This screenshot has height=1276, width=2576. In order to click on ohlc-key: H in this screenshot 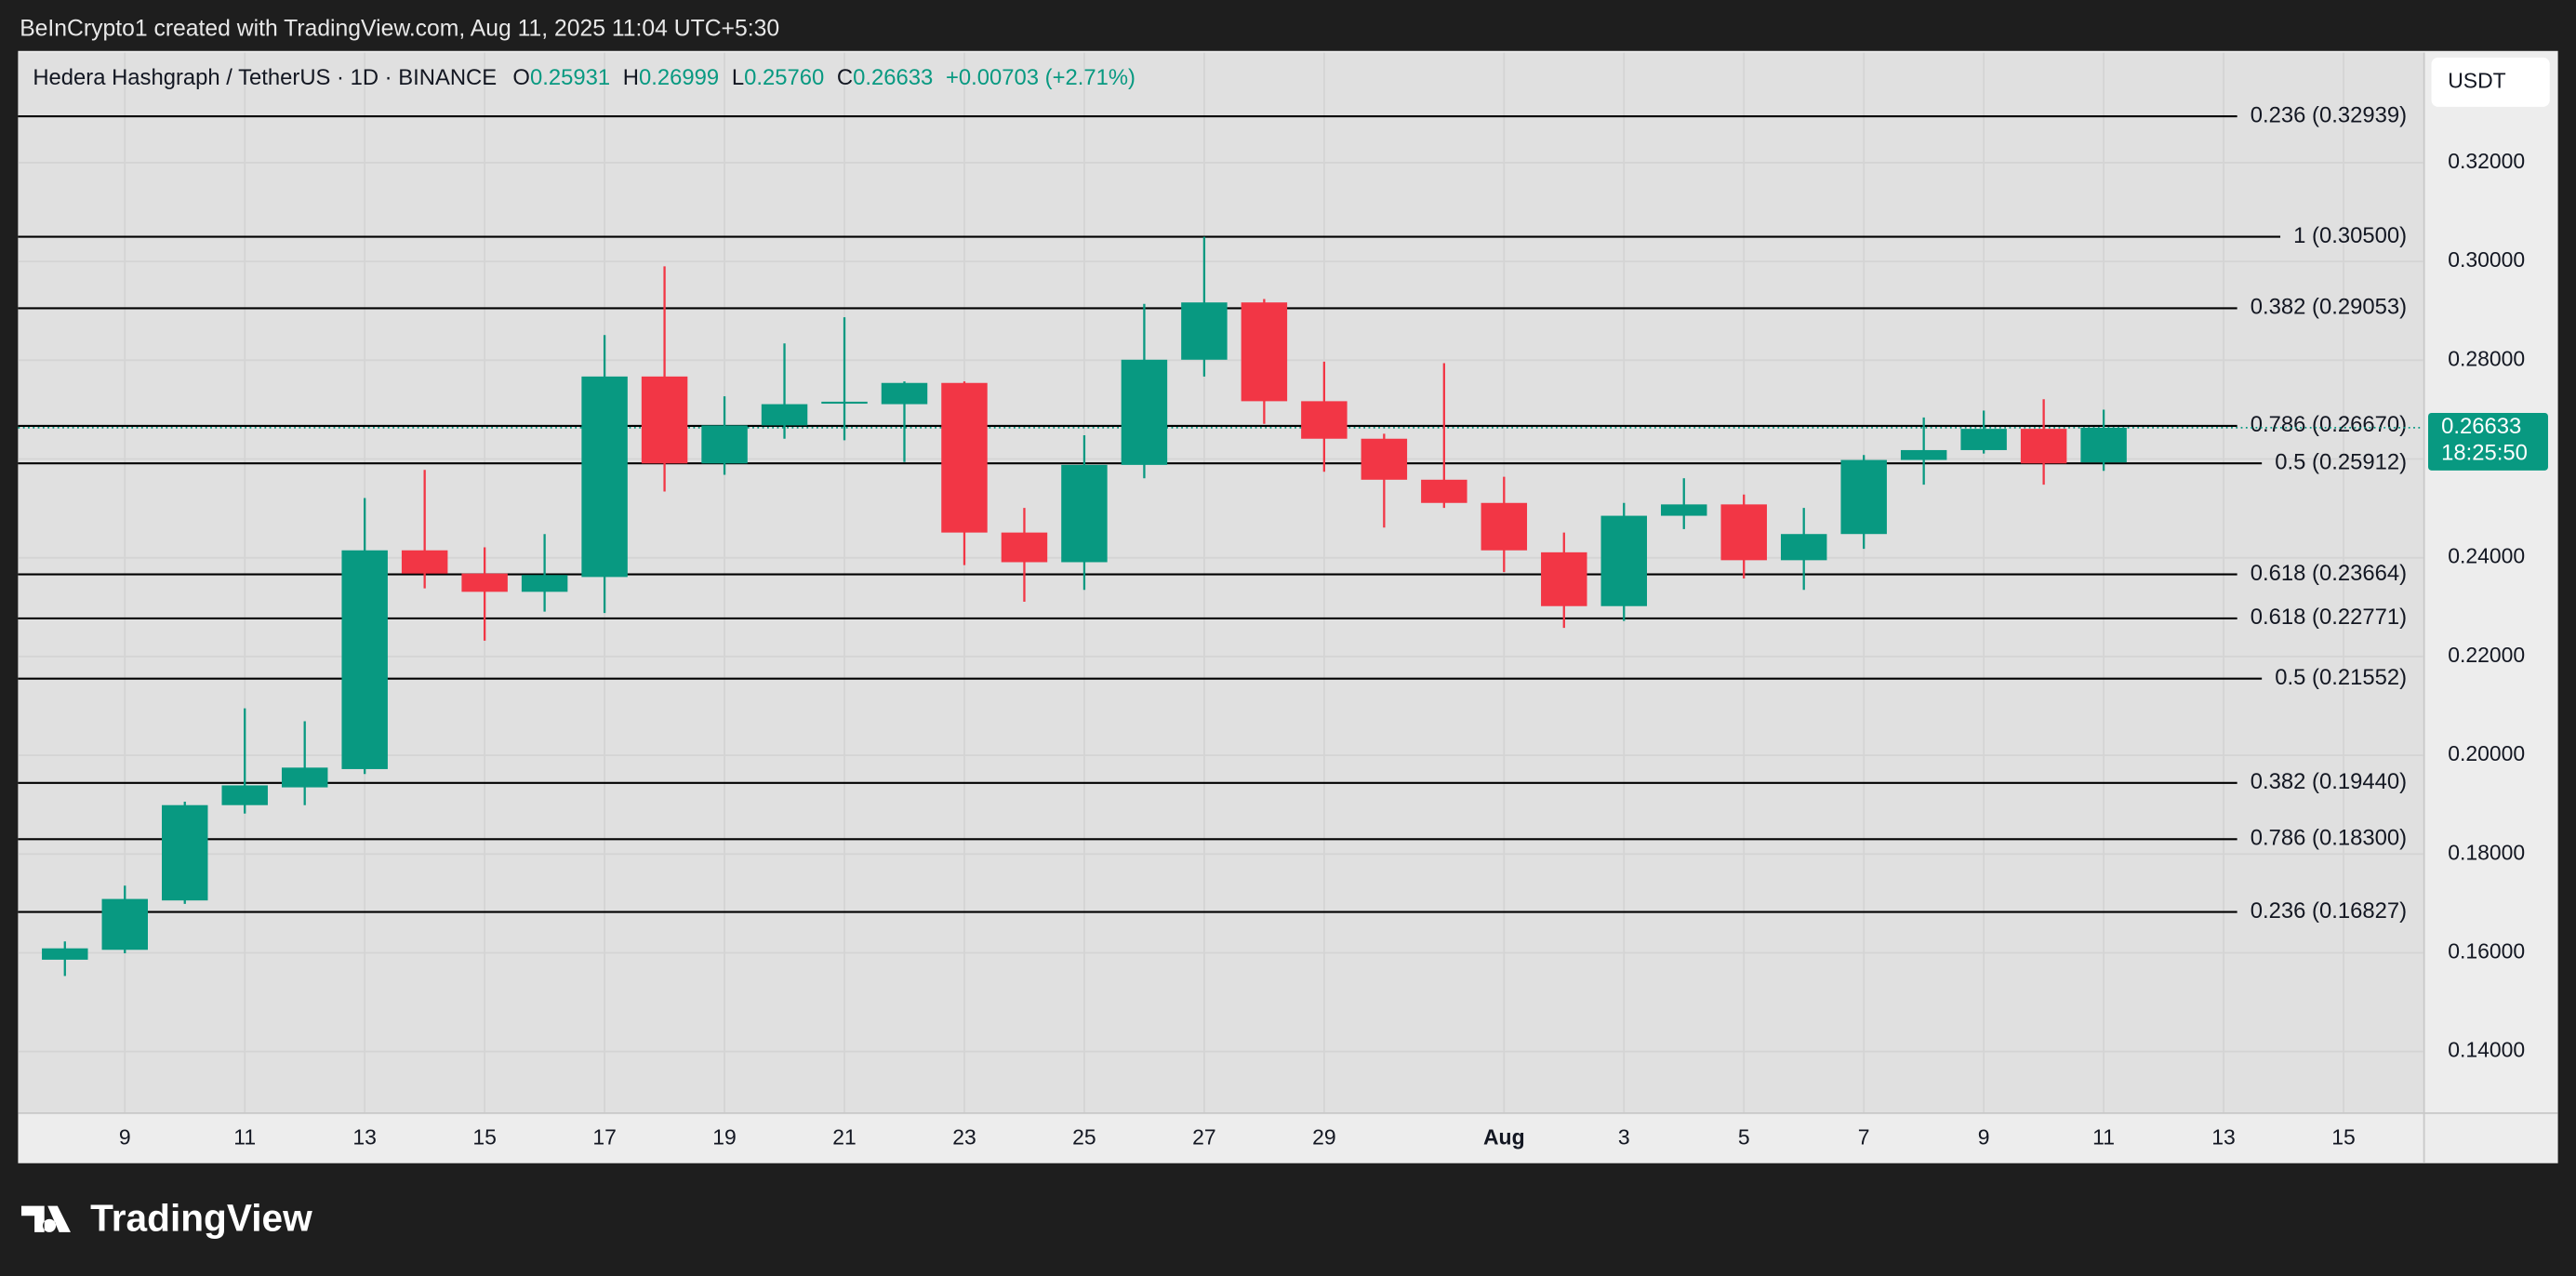, I will do `click(631, 77)`.